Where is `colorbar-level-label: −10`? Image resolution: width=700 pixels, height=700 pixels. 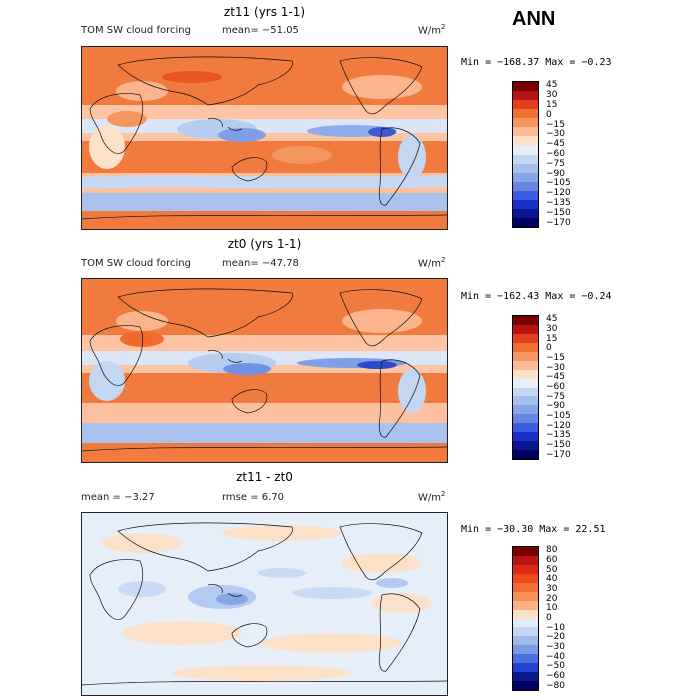 colorbar-level-label: −10 is located at coordinates (555, 627).